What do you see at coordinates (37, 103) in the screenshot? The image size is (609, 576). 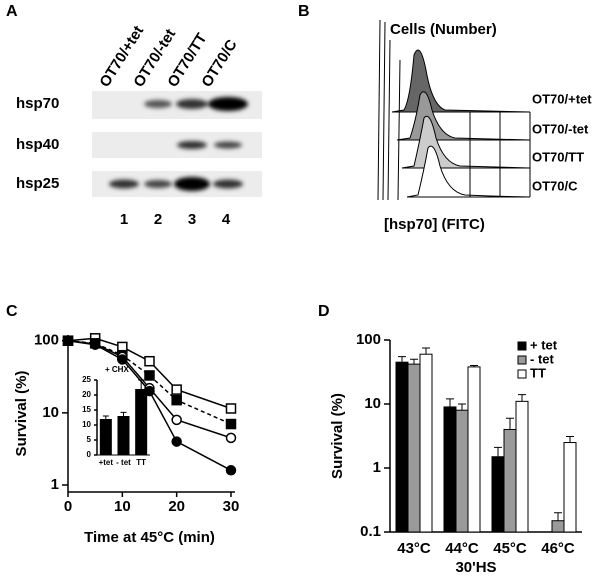 I see `protein-label: hsp70` at bounding box center [37, 103].